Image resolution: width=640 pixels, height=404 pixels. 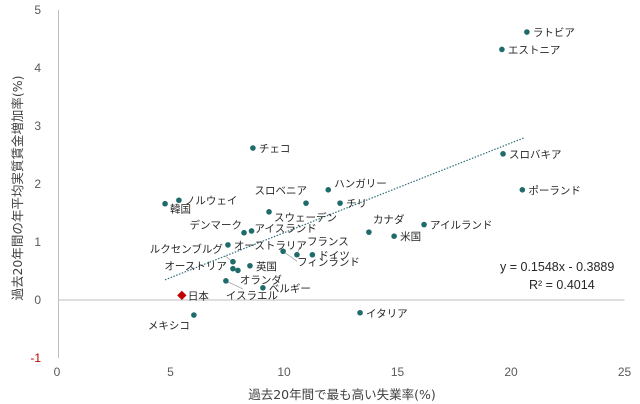 I want to click on data-point: ラトビア, so click(x=549, y=33).